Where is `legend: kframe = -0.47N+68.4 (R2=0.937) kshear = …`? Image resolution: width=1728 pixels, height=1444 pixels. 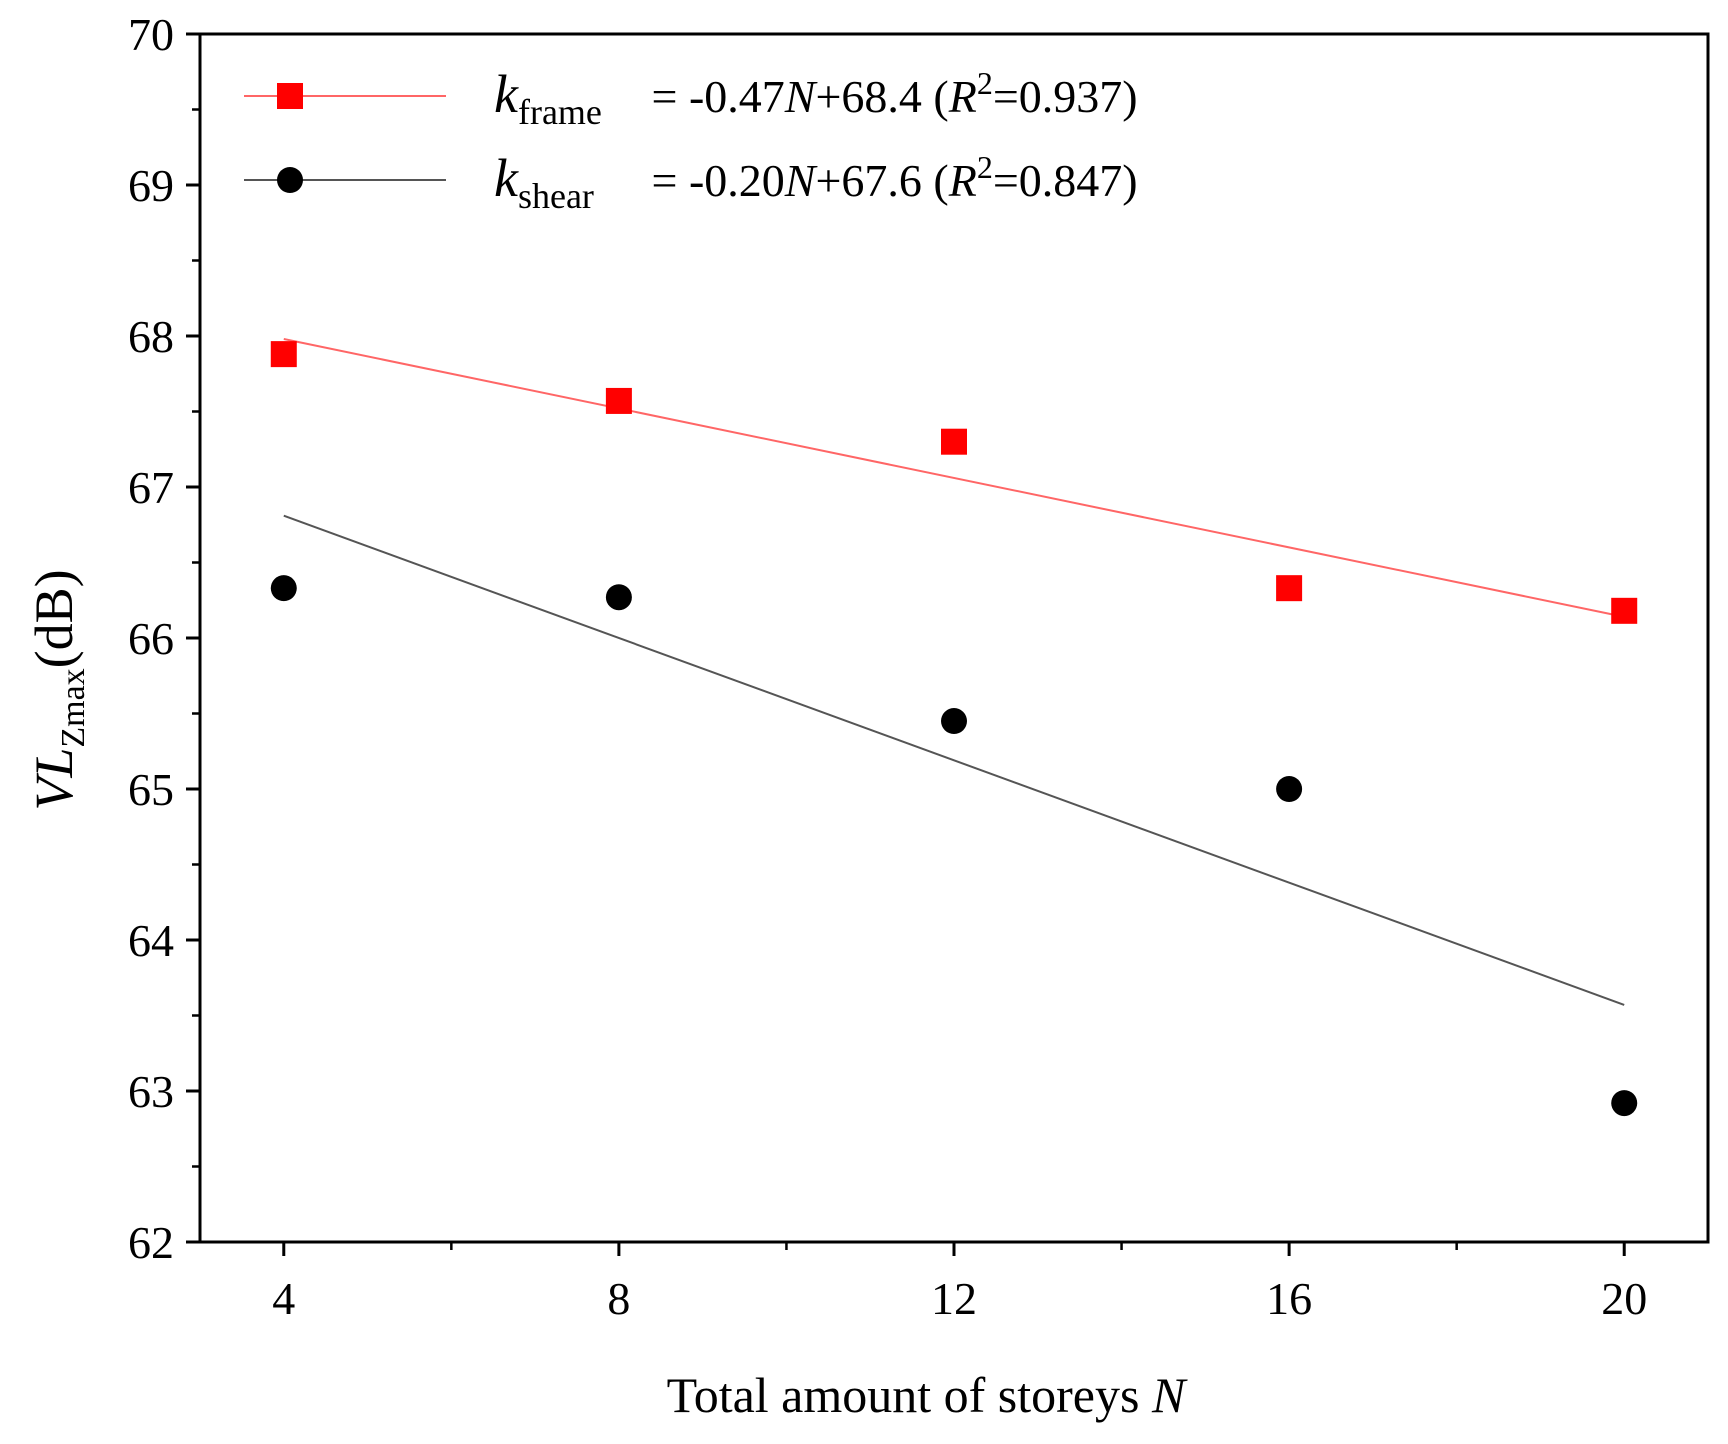
legend: kframe = -0.47N+68.4 (R2=0.937) kshear = … is located at coordinates (691, 140).